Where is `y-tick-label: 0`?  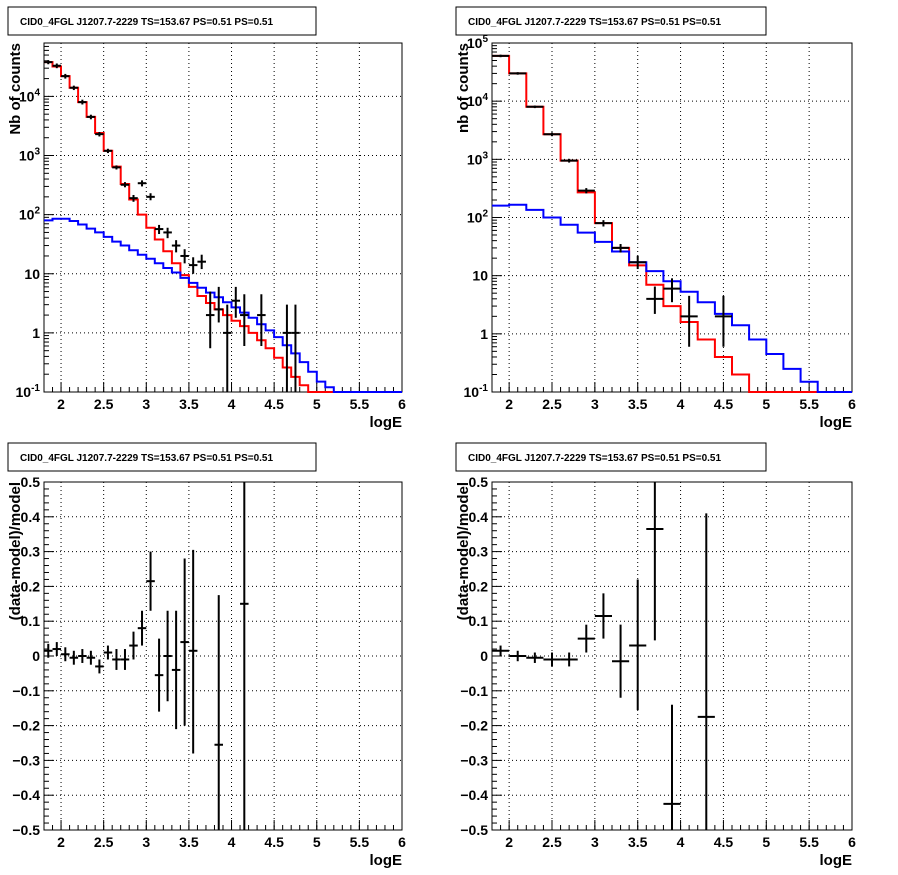
y-tick-label: 0 is located at coordinates (36, 656).